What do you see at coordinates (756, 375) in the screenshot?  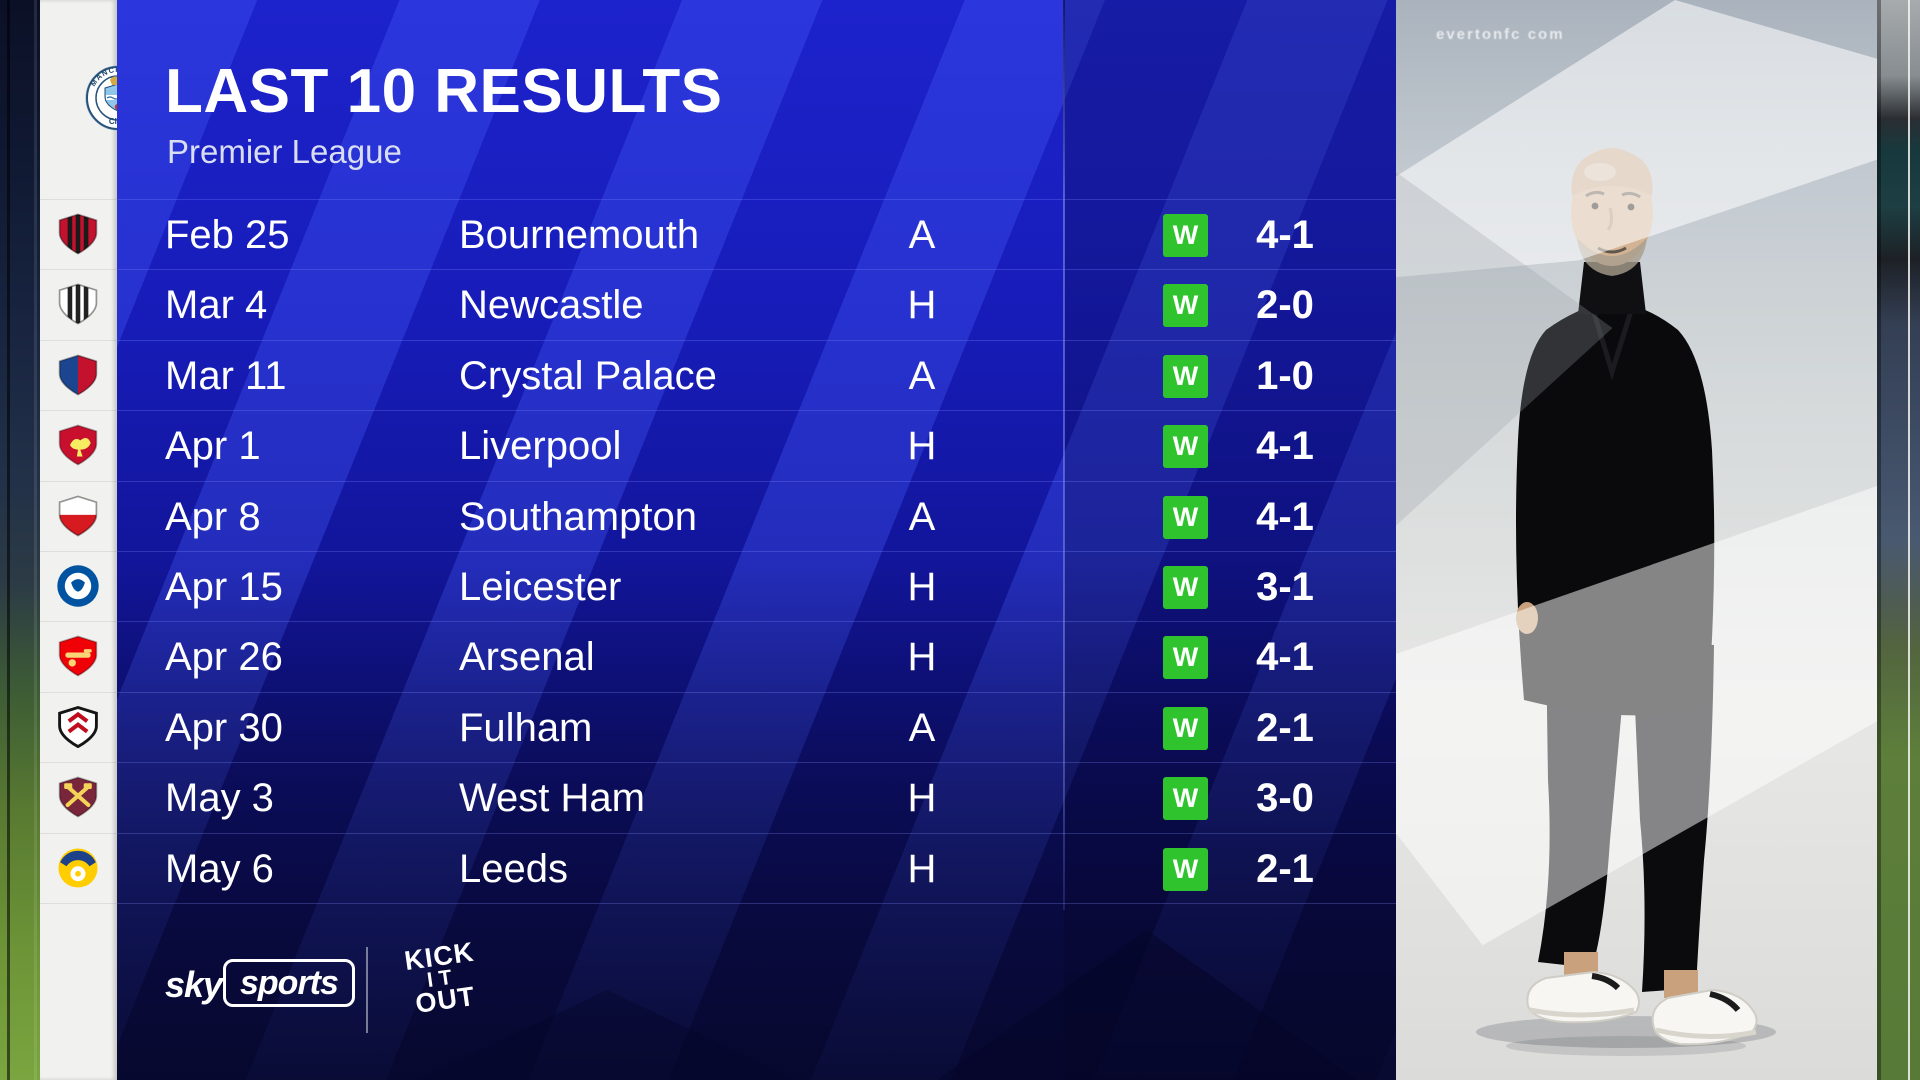 I see `result-row: Mar 11 Crystal Palace A W 1-0` at bounding box center [756, 375].